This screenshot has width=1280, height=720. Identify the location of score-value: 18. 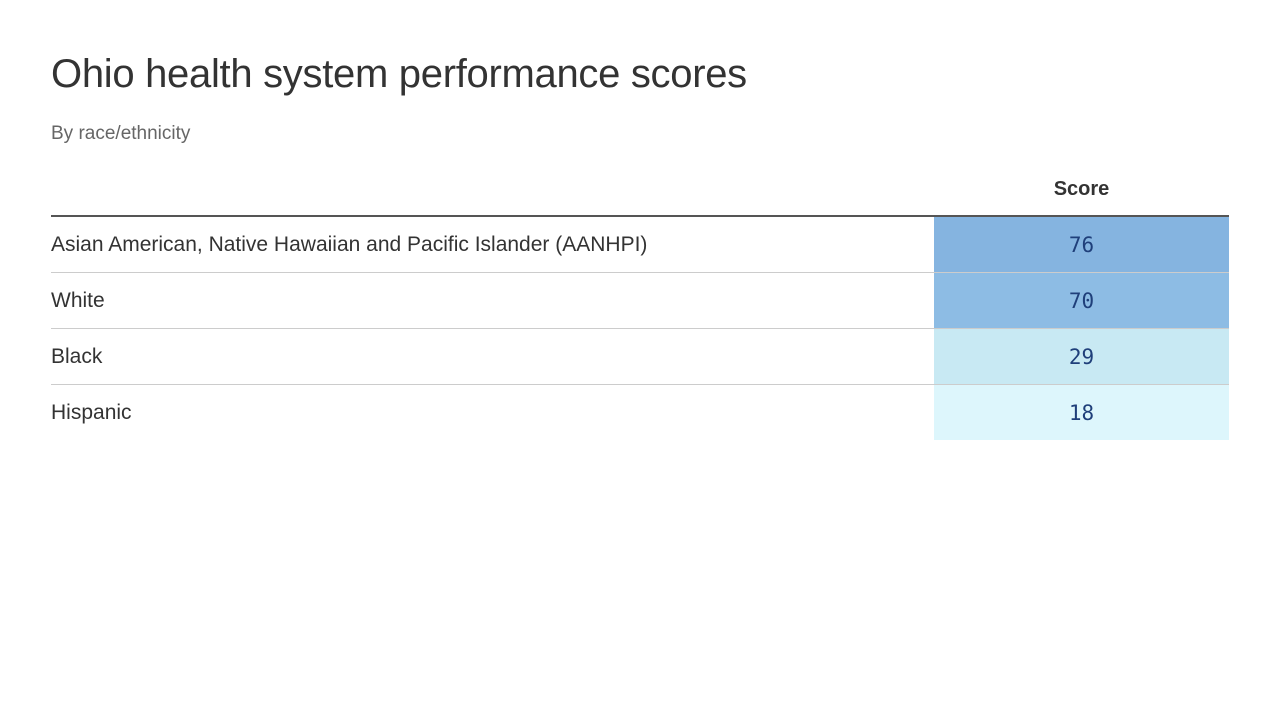
(1081, 412).